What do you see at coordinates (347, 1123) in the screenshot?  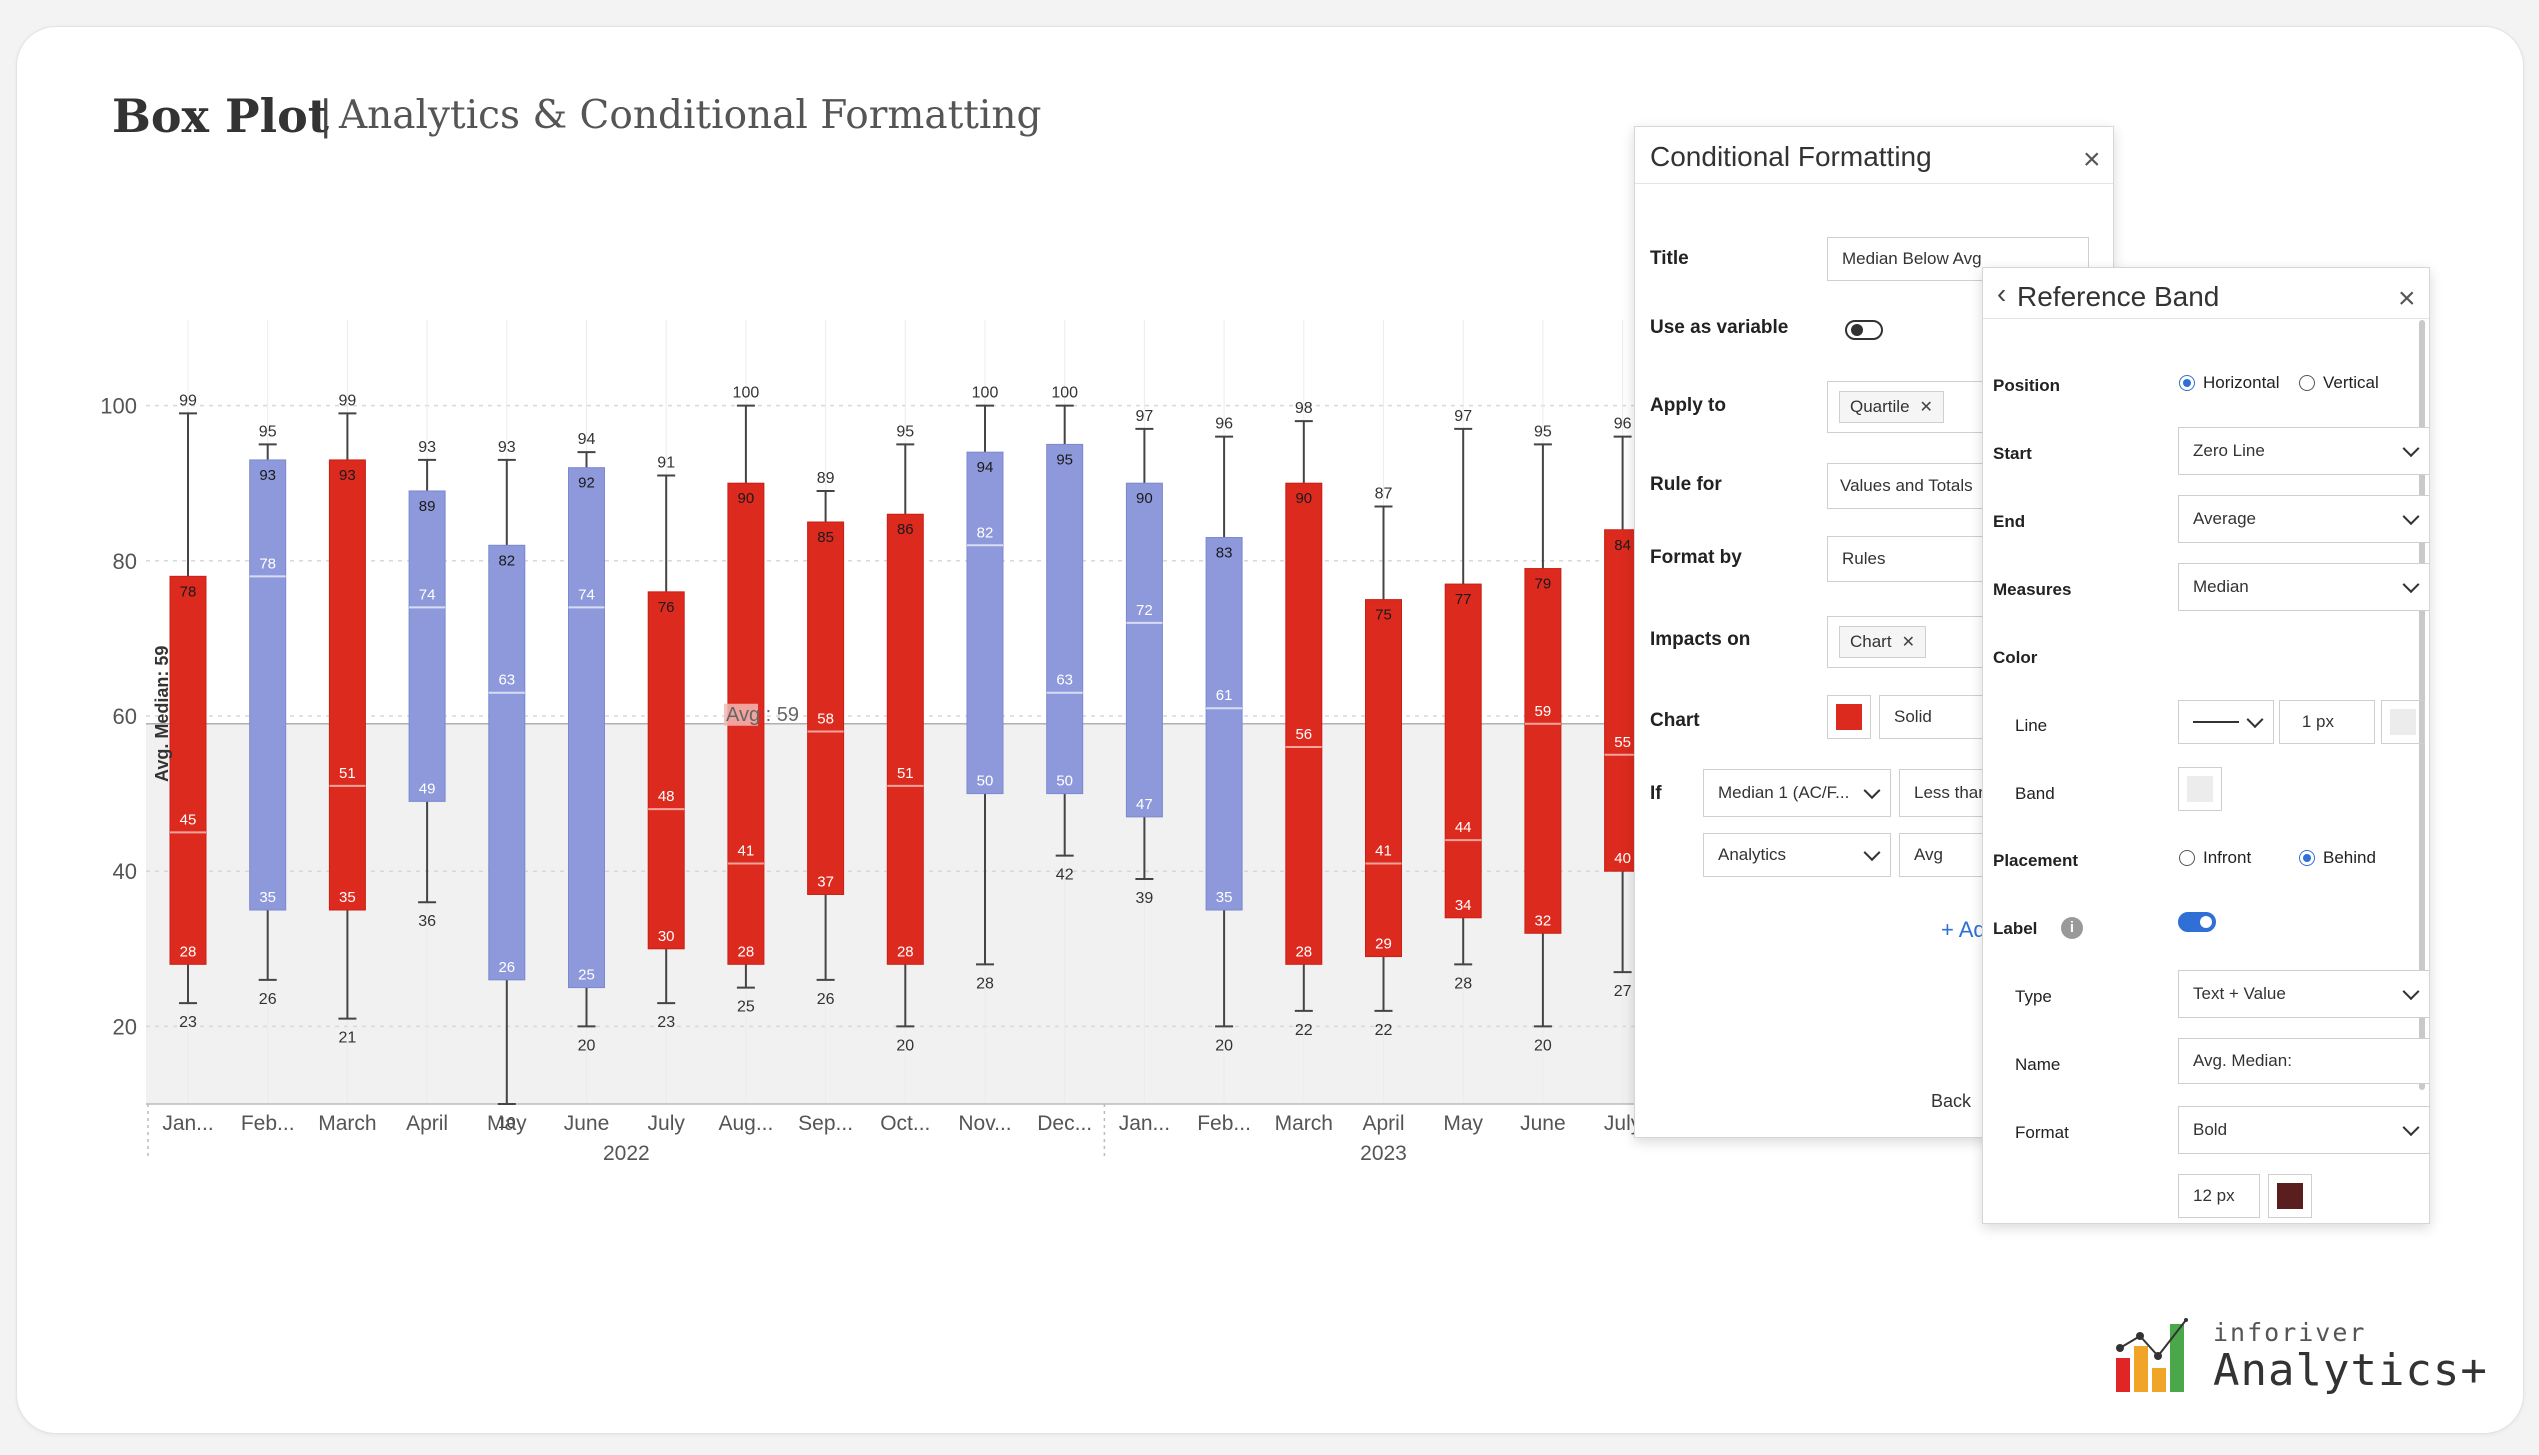 I see `x-tick-label: March` at bounding box center [347, 1123].